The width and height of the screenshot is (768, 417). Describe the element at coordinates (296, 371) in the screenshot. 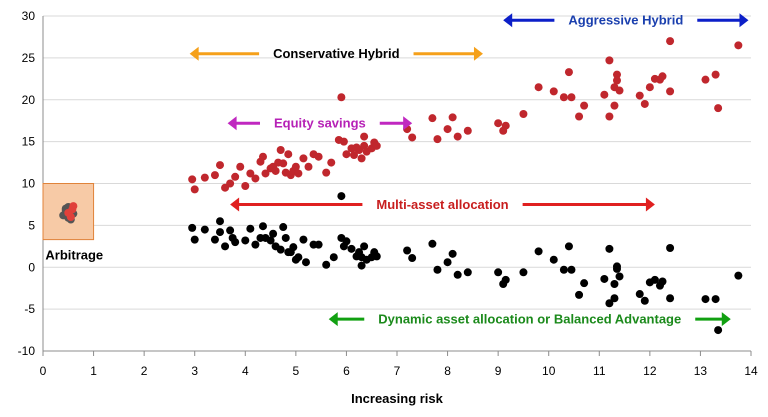

I see `x-tick-label: 5` at that location.